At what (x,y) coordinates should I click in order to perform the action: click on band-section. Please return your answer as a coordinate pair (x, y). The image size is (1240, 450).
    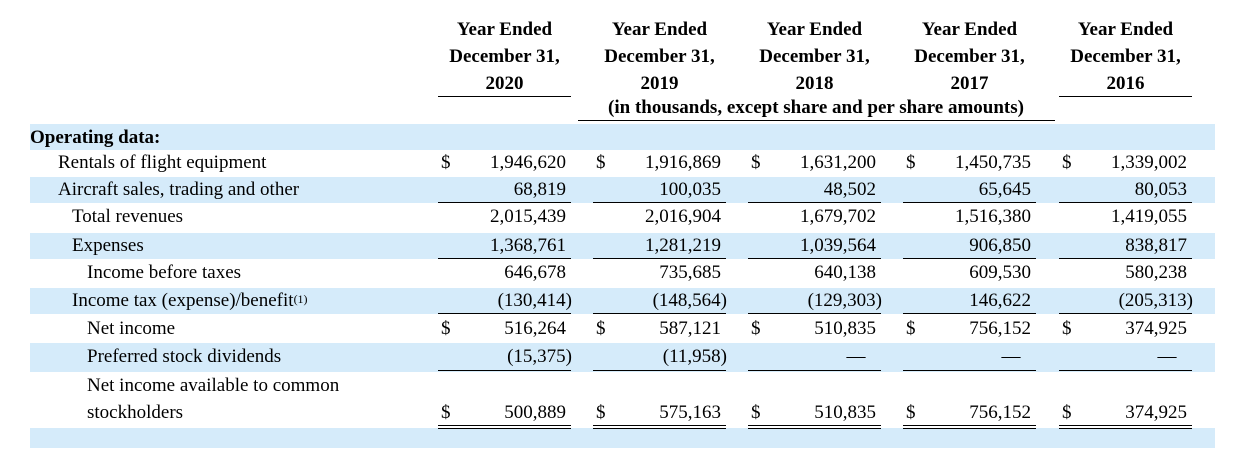
    Looking at the image, I should click on (622, 137).